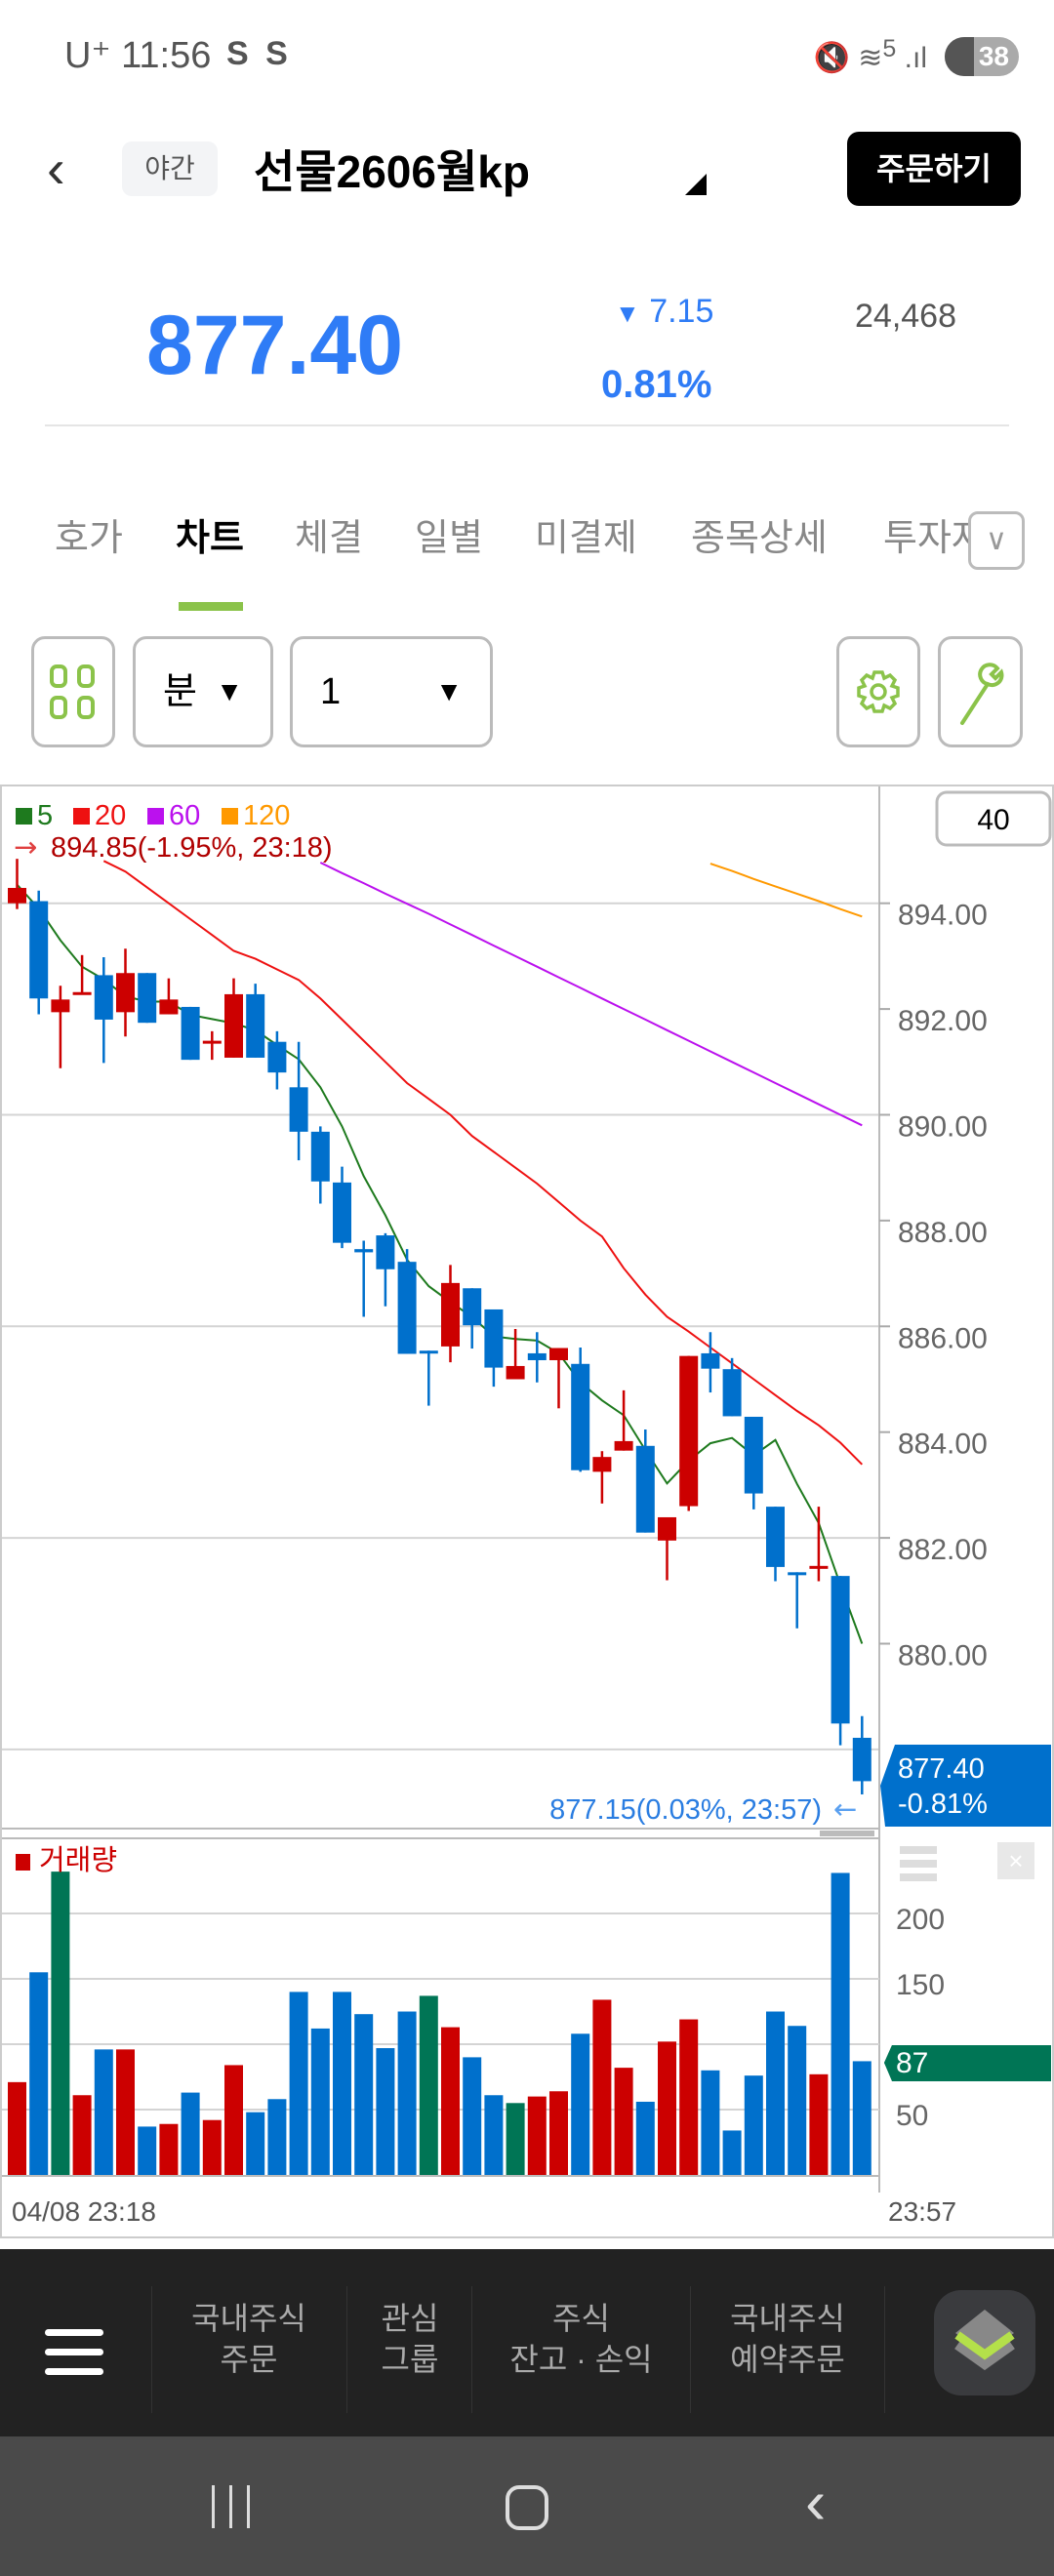 This screenshot has height=2576, width=1054. I want to click on legend-label-ma20: 20, so click(110, 815).